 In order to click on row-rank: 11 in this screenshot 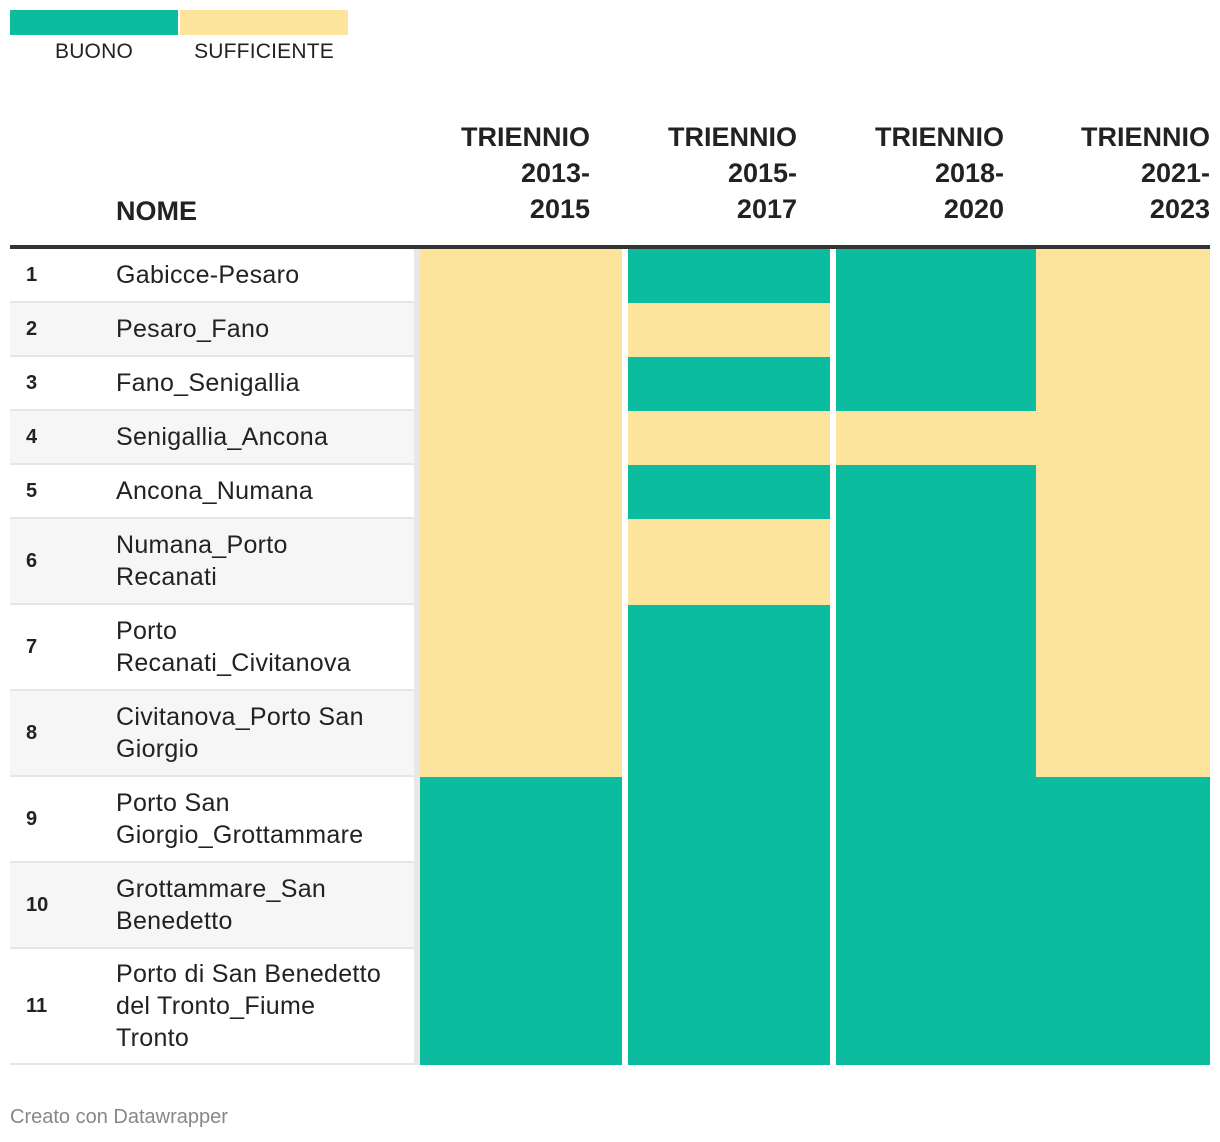, I will do `click(37, 1005)`.